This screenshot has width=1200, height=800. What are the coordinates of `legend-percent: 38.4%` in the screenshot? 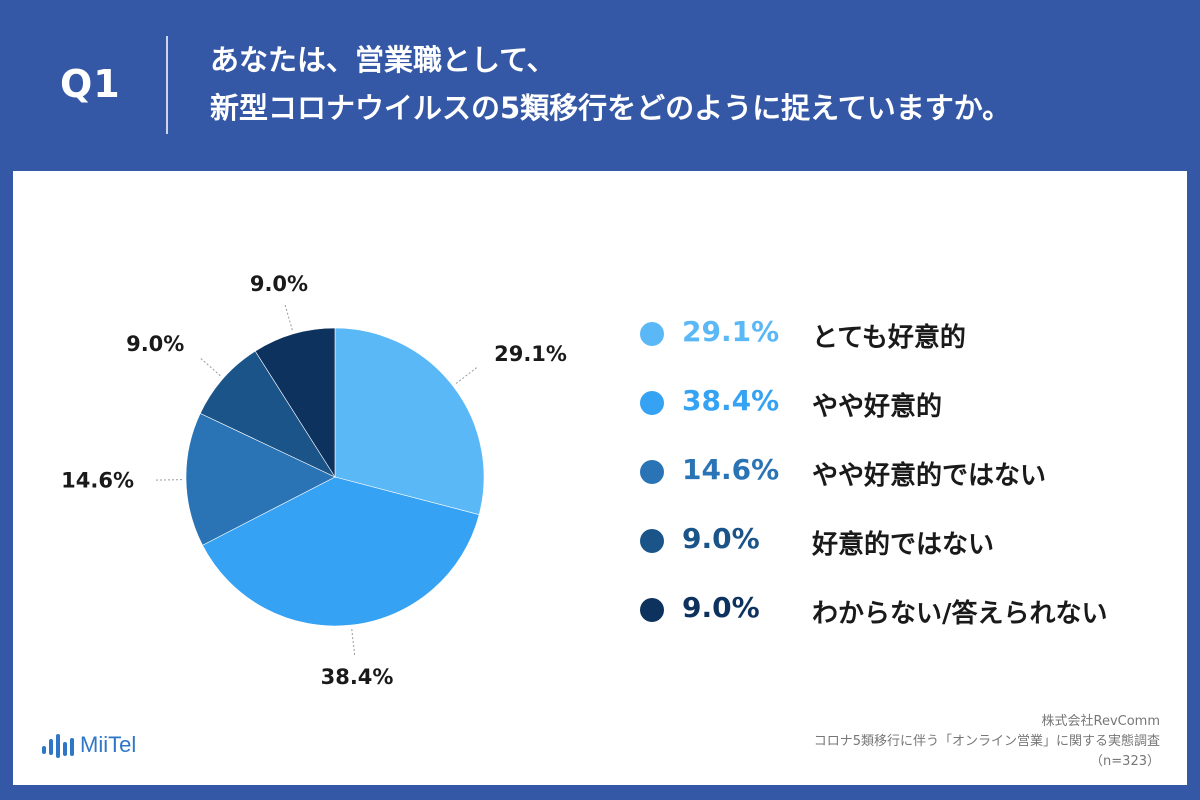 It's located at (731, 400).